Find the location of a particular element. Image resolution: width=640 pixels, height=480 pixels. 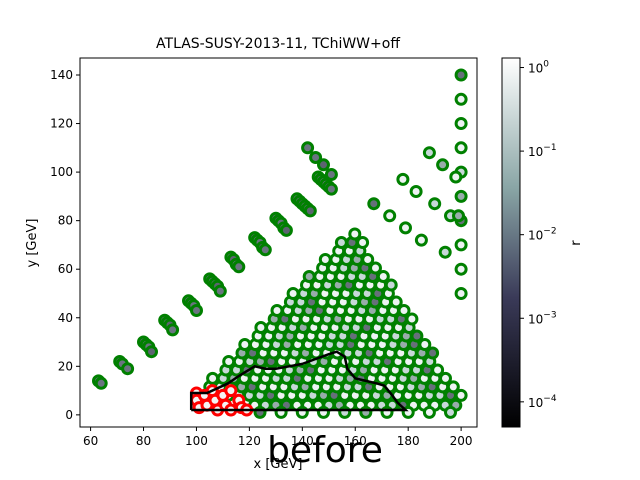

y-tick-label: 0 is located at coordinates (69, 415).